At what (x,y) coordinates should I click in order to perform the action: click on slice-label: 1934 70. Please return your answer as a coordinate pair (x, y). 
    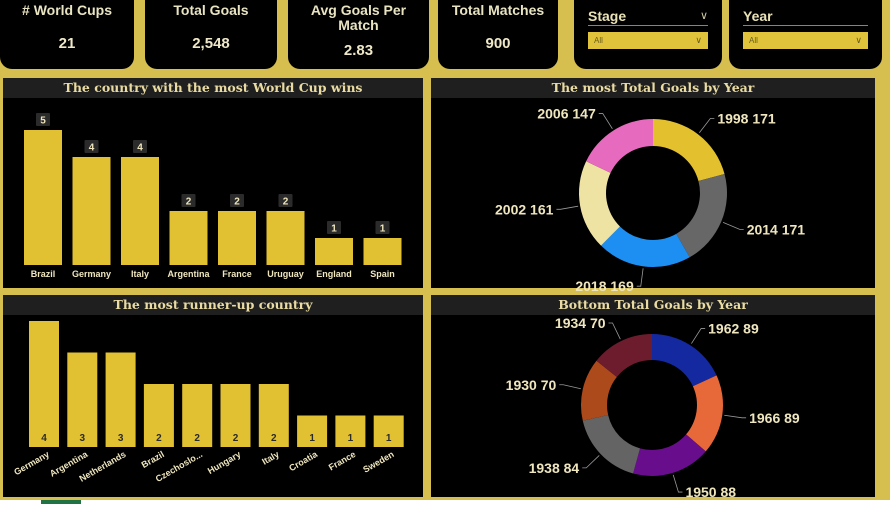
    Looking at the image, I should click on (580, 323).